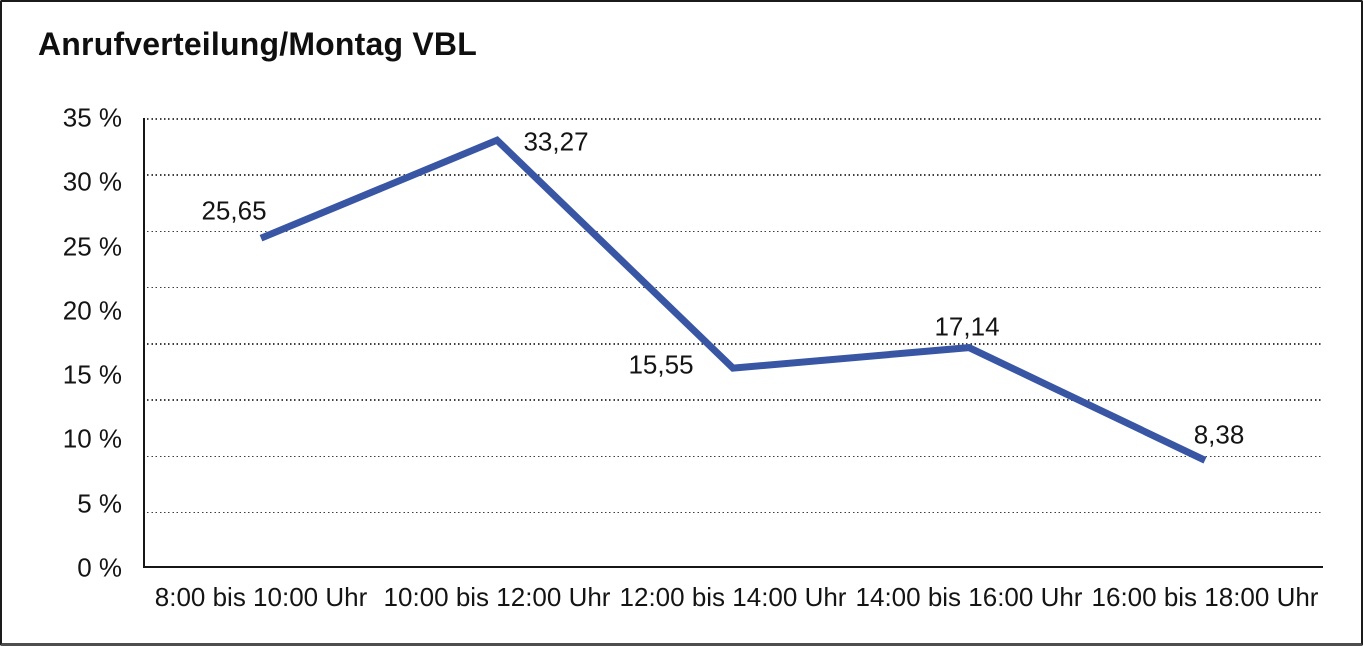  Describe the element at coordinates (234, 210) in the screenshot. I see `data-value-label: 25,65` at that location.